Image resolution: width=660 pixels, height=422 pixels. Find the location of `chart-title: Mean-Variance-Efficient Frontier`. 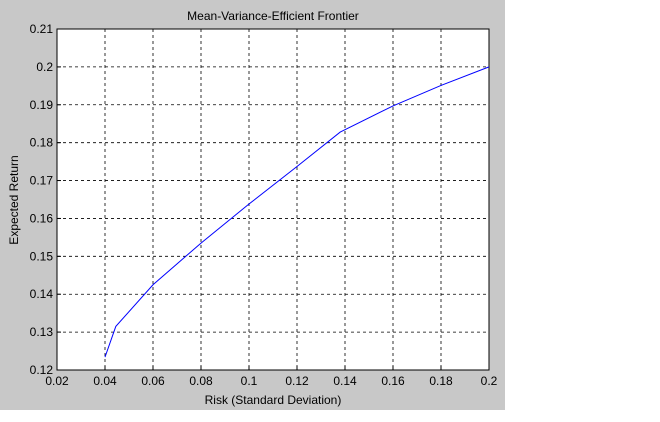

chart-title: Mean-Variance-Efficient Frontier is located at coordinates (273, 16).